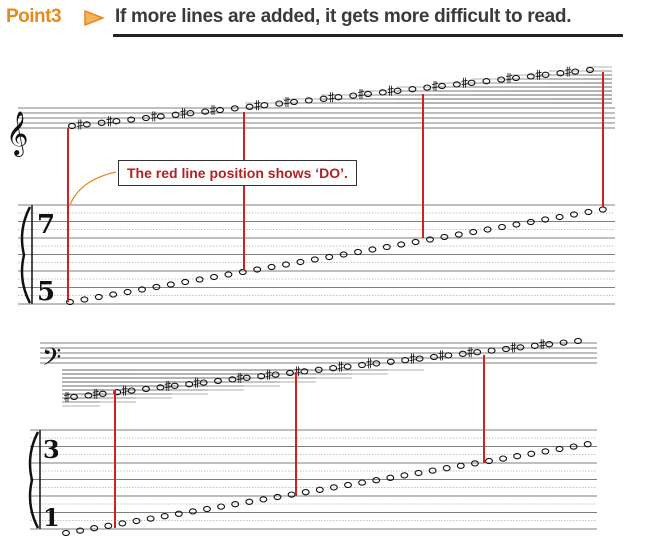 This screenshot has height=550, width=650. I want to click on treble-clef-icon: 𝄞, so click(17, 134).